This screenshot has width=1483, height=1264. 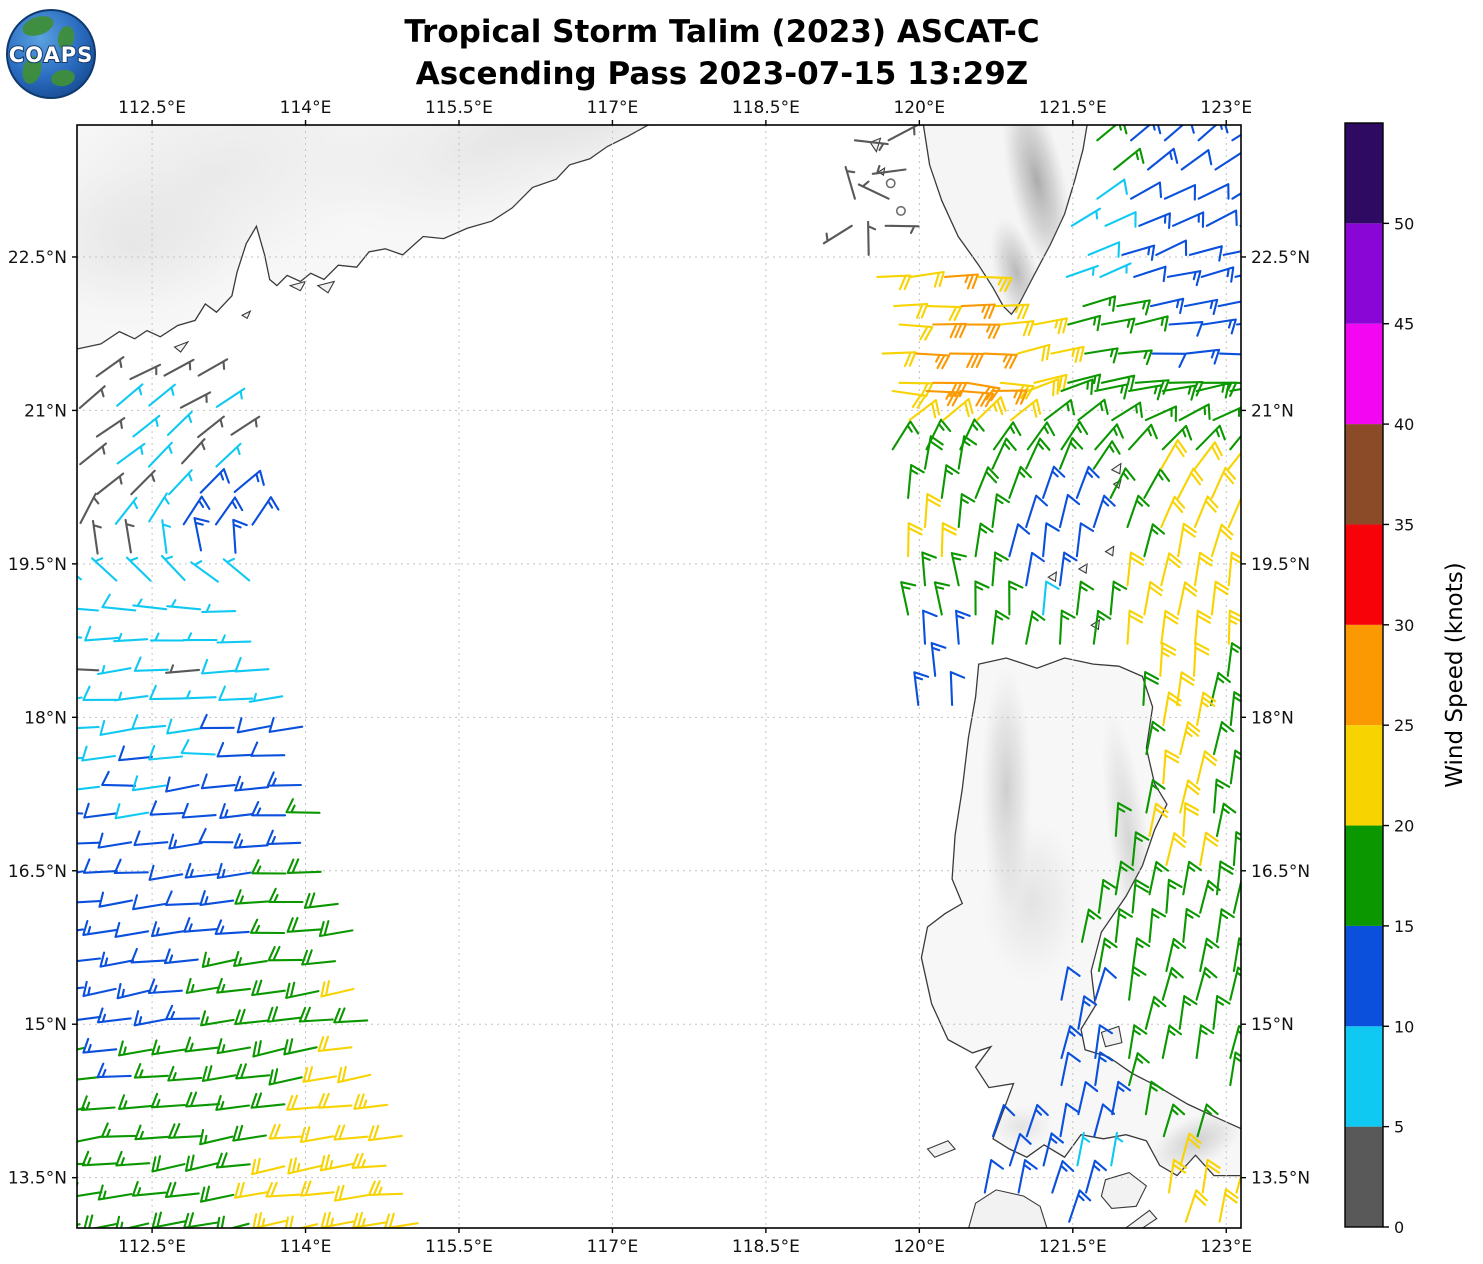 I want to click on colorbar-bin, so click(x=1364, y=273).